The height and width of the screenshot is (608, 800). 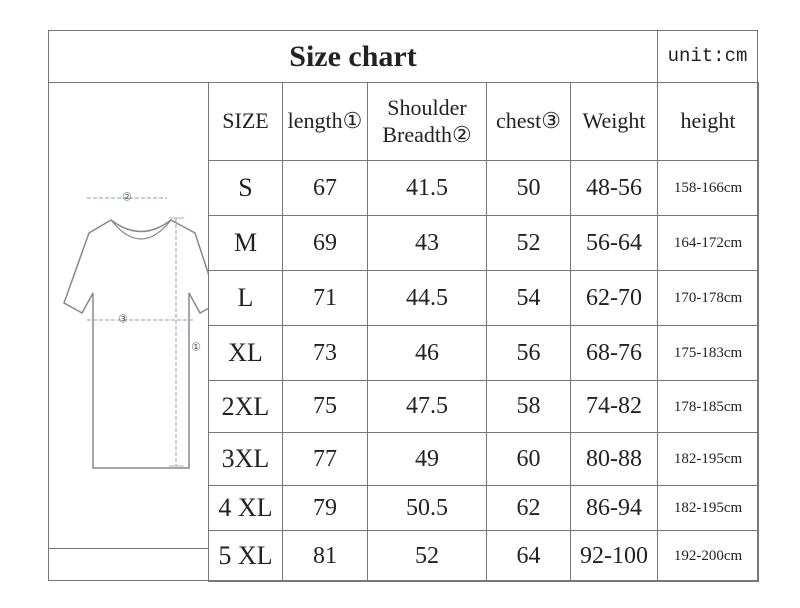 What do you see at coordinates (427, 459) in the screenshot?
I see `table-cell: 49` at bounding box center [427, 459].